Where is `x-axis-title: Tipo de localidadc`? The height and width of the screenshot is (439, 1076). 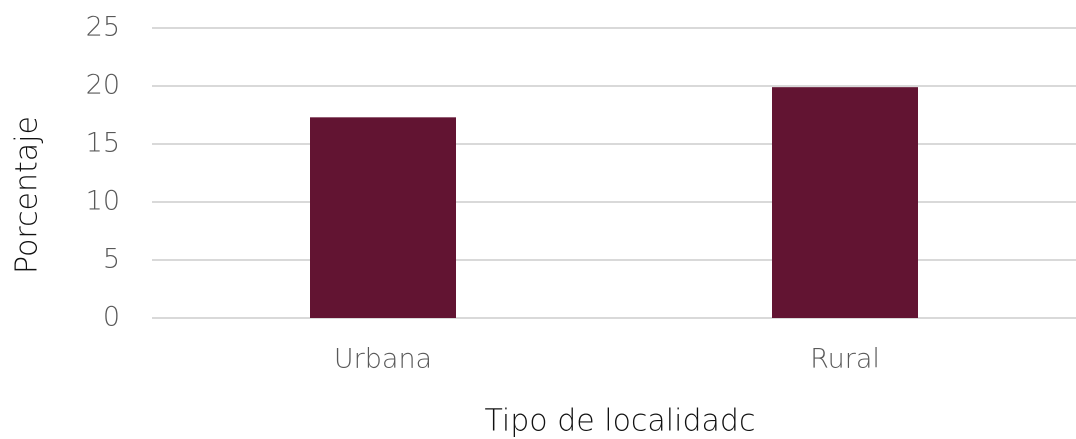 x-axis-title: Tipo de localidadc is located at coordinates (620, 421).